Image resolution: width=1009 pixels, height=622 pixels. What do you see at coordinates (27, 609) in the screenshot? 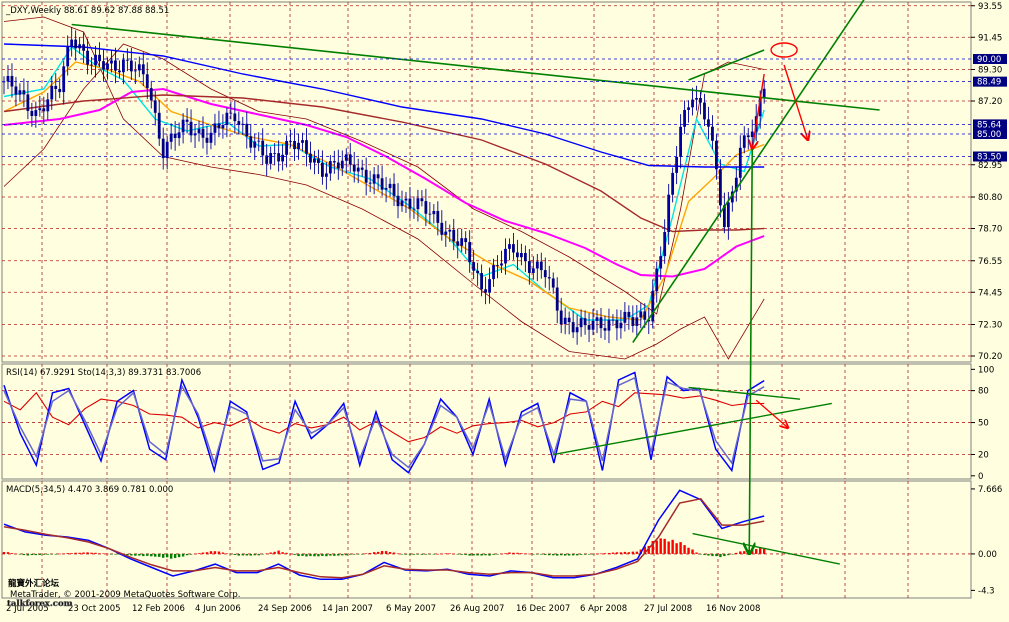
I see `time-label: 2 Jul 2005` at bounding box center [27, 609].